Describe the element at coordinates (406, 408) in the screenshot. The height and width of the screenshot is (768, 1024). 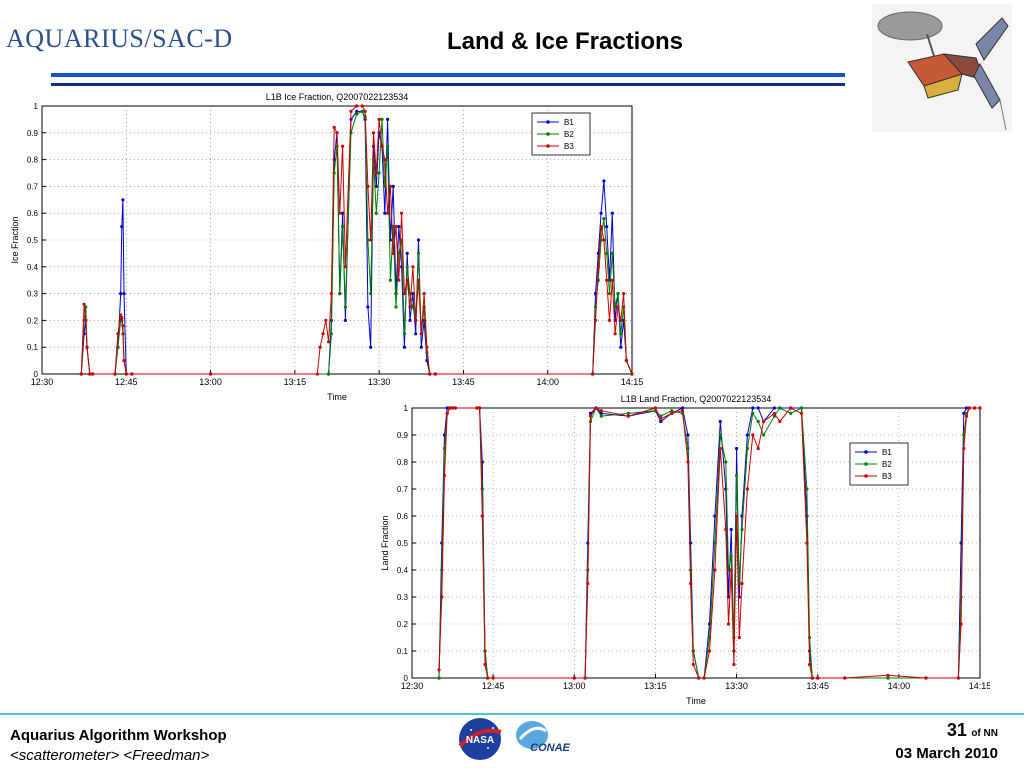
I see `y-tick-label: 1` at that location.